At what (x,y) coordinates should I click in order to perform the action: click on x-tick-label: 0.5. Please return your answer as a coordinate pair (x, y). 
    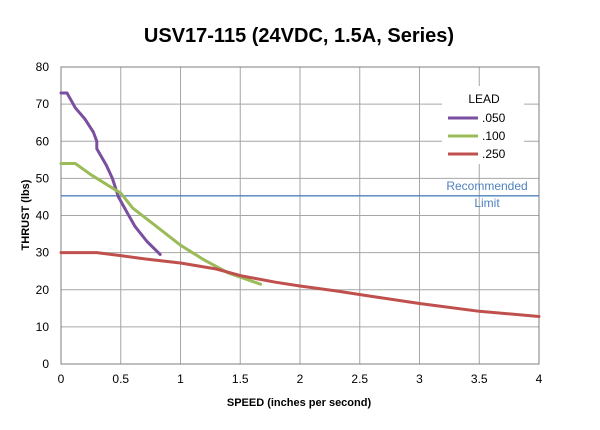
    Looking at the image, I should click on (120, 379).